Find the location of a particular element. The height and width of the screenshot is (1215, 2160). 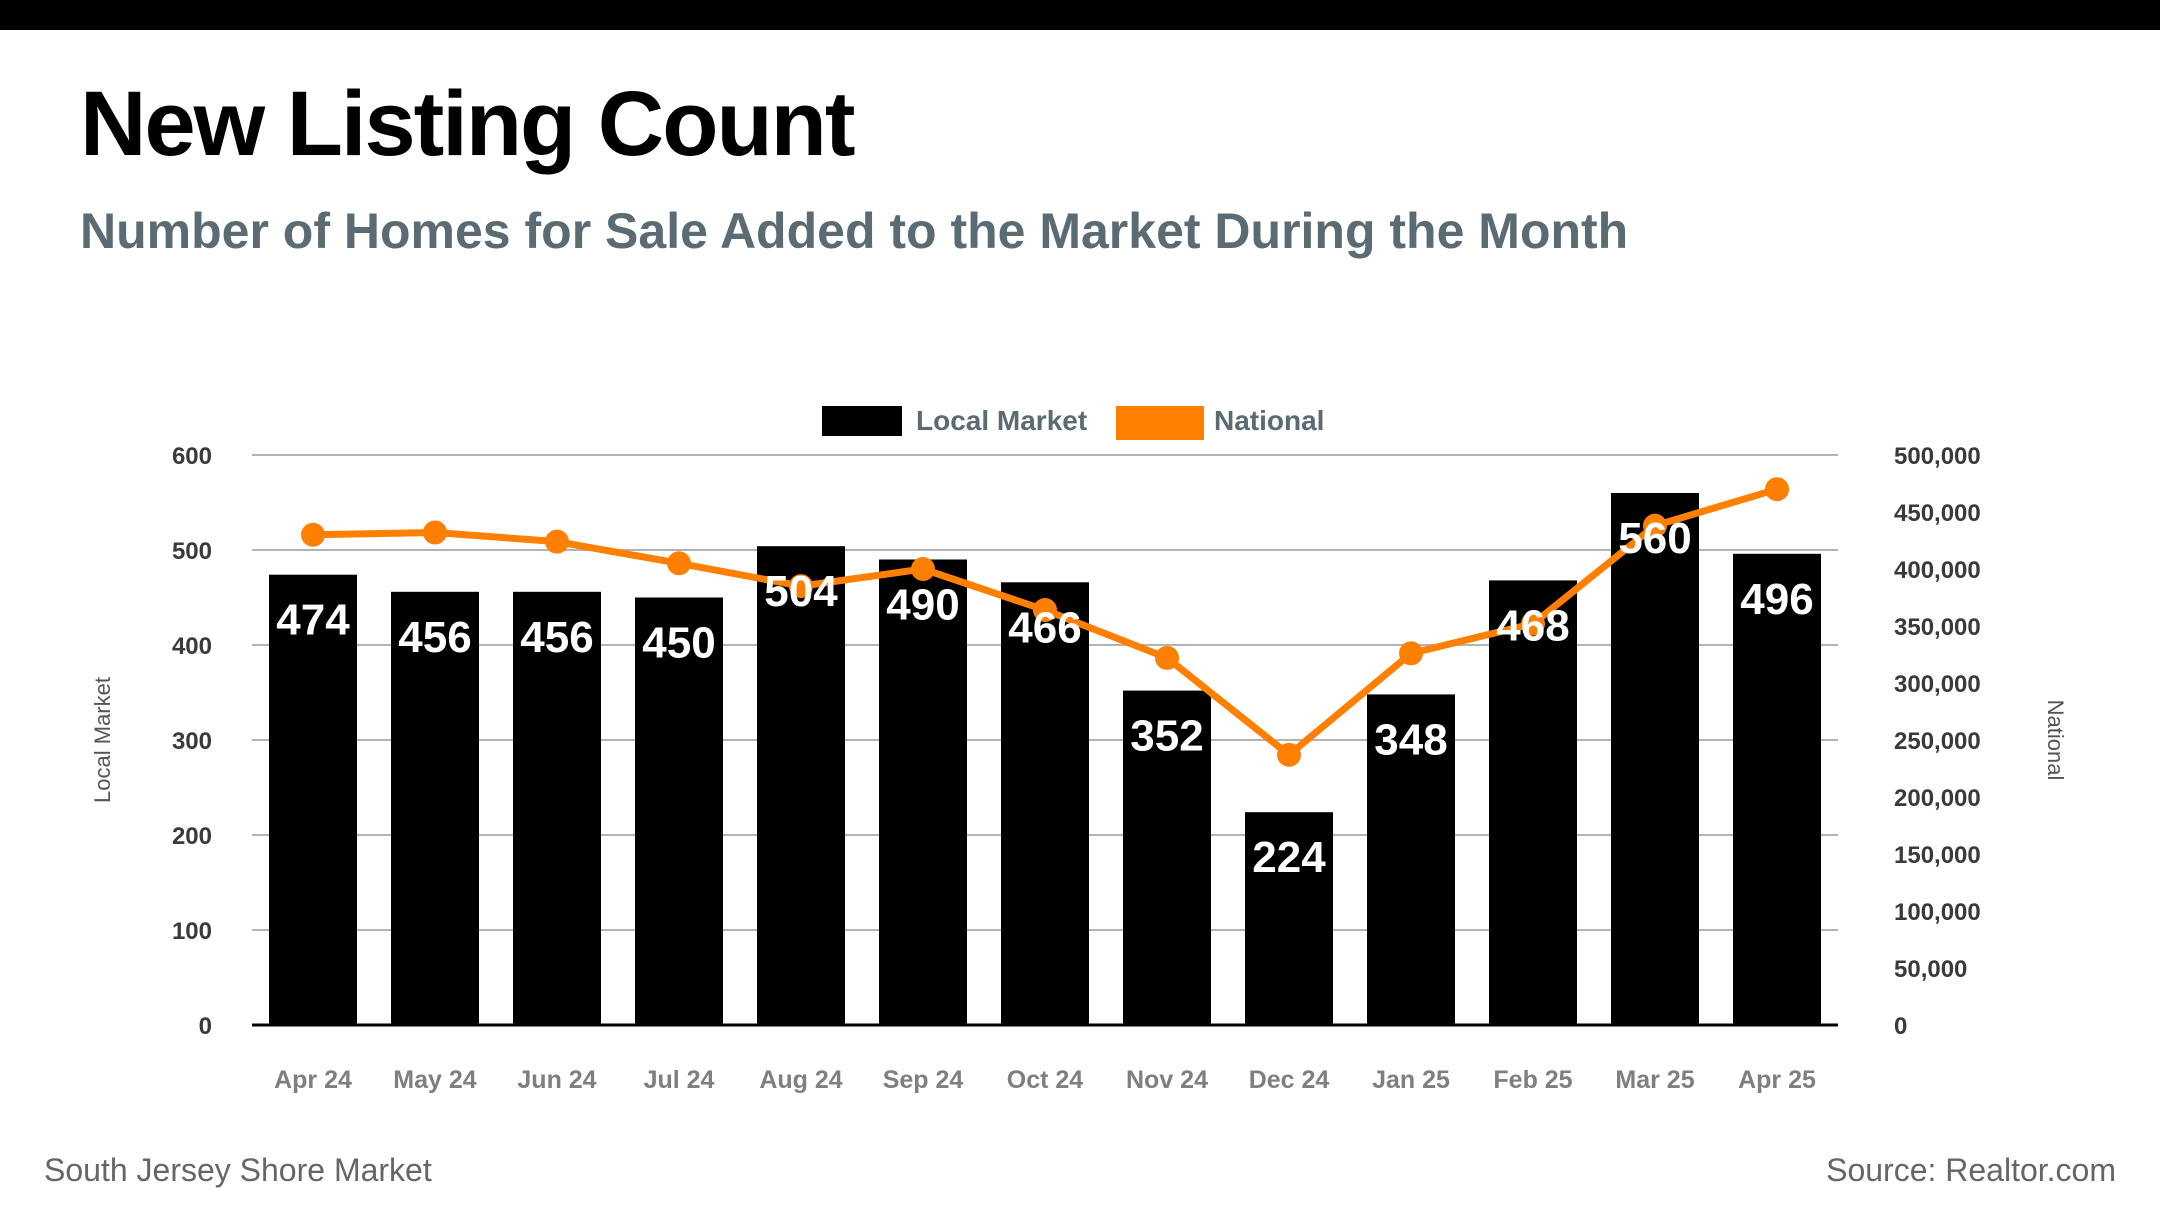

x-tick-label: Jan 25 is located at coordinates (1411, 1080).